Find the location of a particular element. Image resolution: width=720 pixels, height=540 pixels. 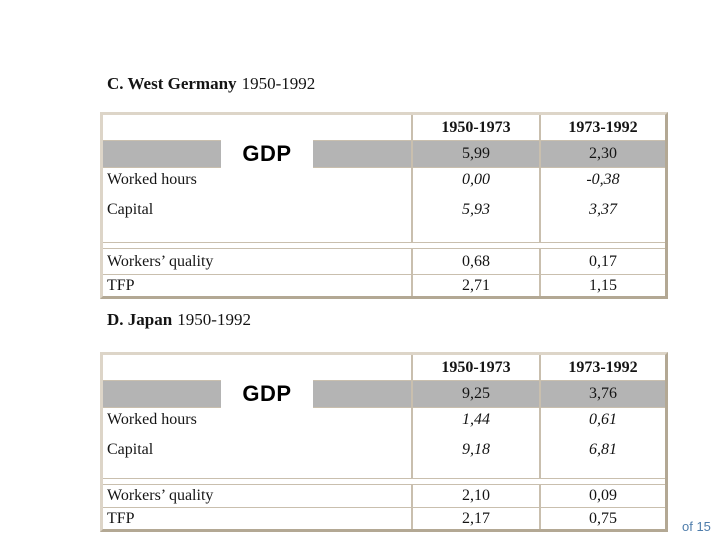

table-row-gdp: GDP 9,25 3,76 is located at coordinates (384, 394).